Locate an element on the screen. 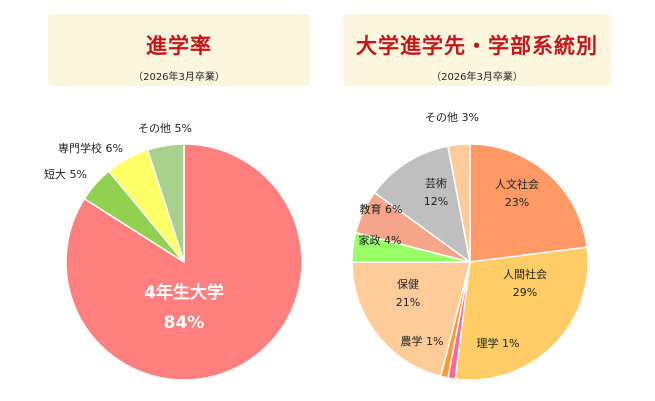 The image size is (655, 401). left-chart-title: 進学率 is located at coordinates (179, 46).